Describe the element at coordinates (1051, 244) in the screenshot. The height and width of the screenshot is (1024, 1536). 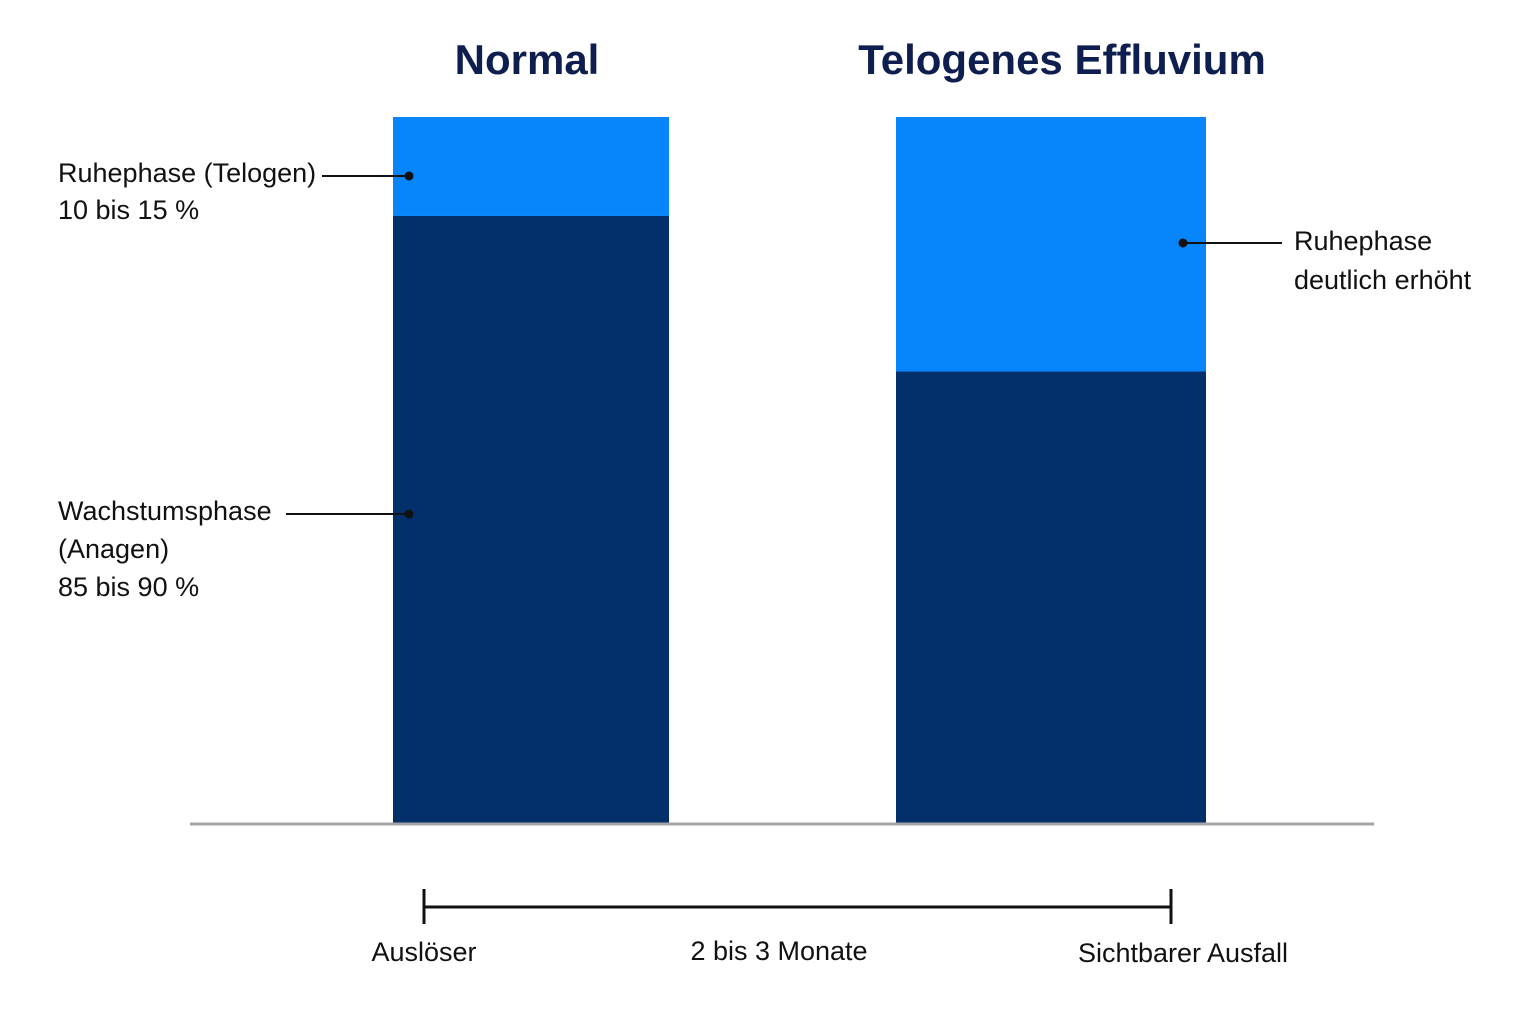
I see `bar-effluvium-telogen` at that location.